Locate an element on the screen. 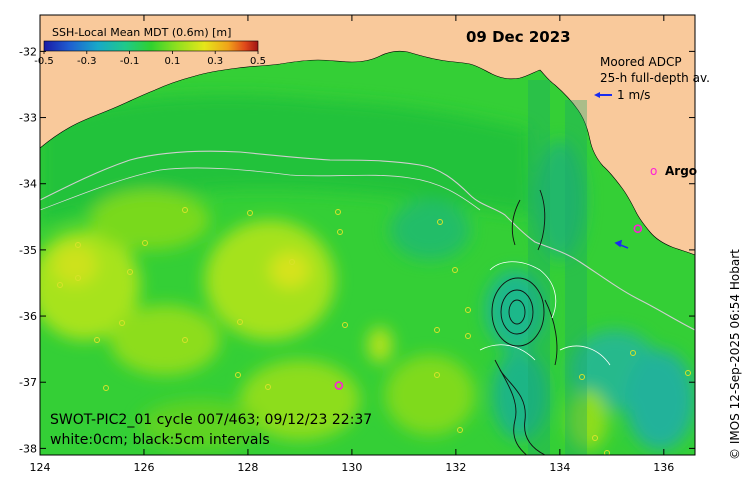  y-tick-label: -34 is located at coordinates (28, 184).